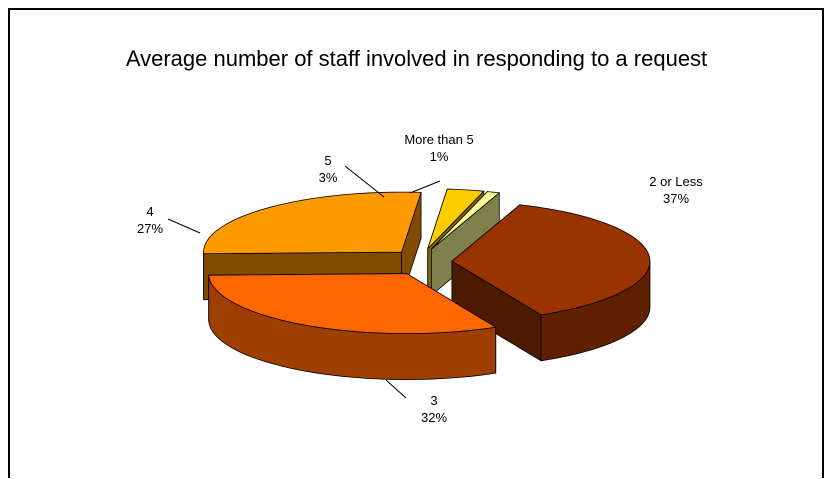 The width and height of the screenshot is (833, 479). I want to click on slice-percent-label: 1%, so click(439, 156).